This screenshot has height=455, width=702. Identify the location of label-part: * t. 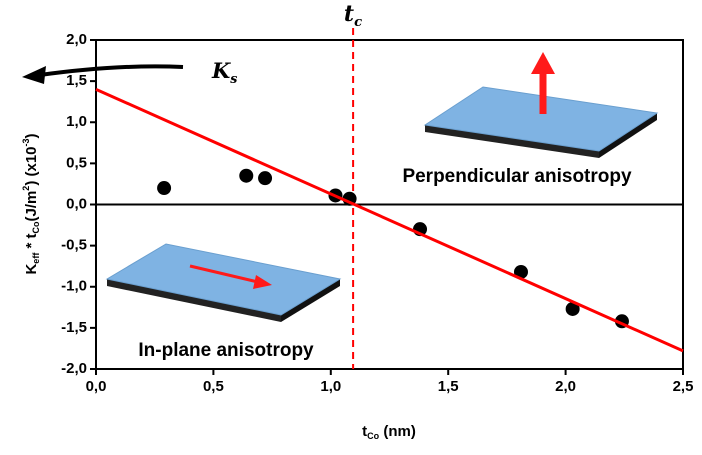
(31, 243).